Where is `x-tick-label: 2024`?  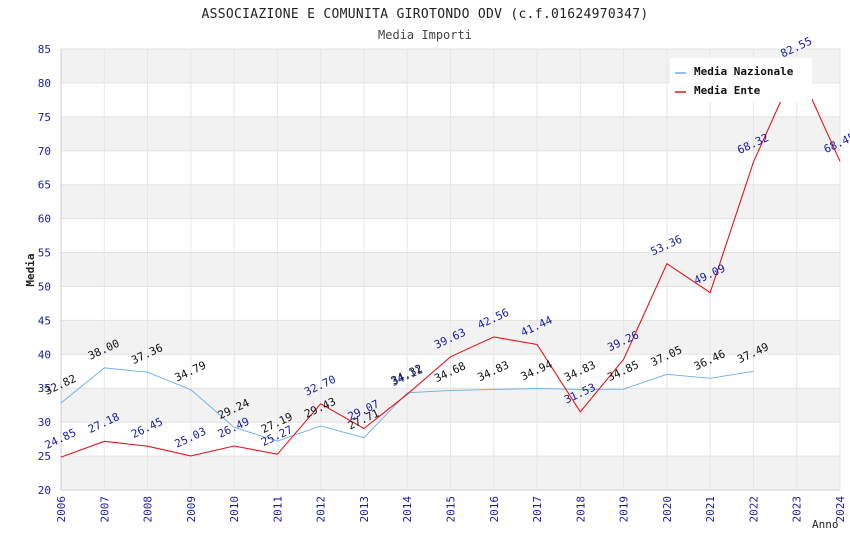 x-tick-label: 2024 is located at coordinates (840, 509).